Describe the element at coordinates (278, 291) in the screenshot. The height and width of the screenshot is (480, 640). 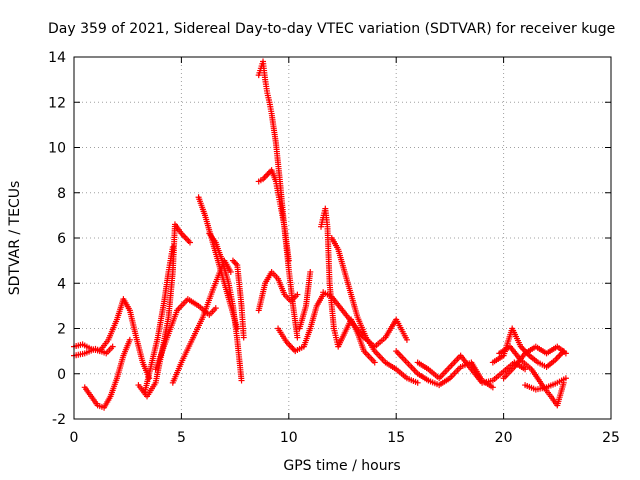
I see `series-sat-m` at that location.